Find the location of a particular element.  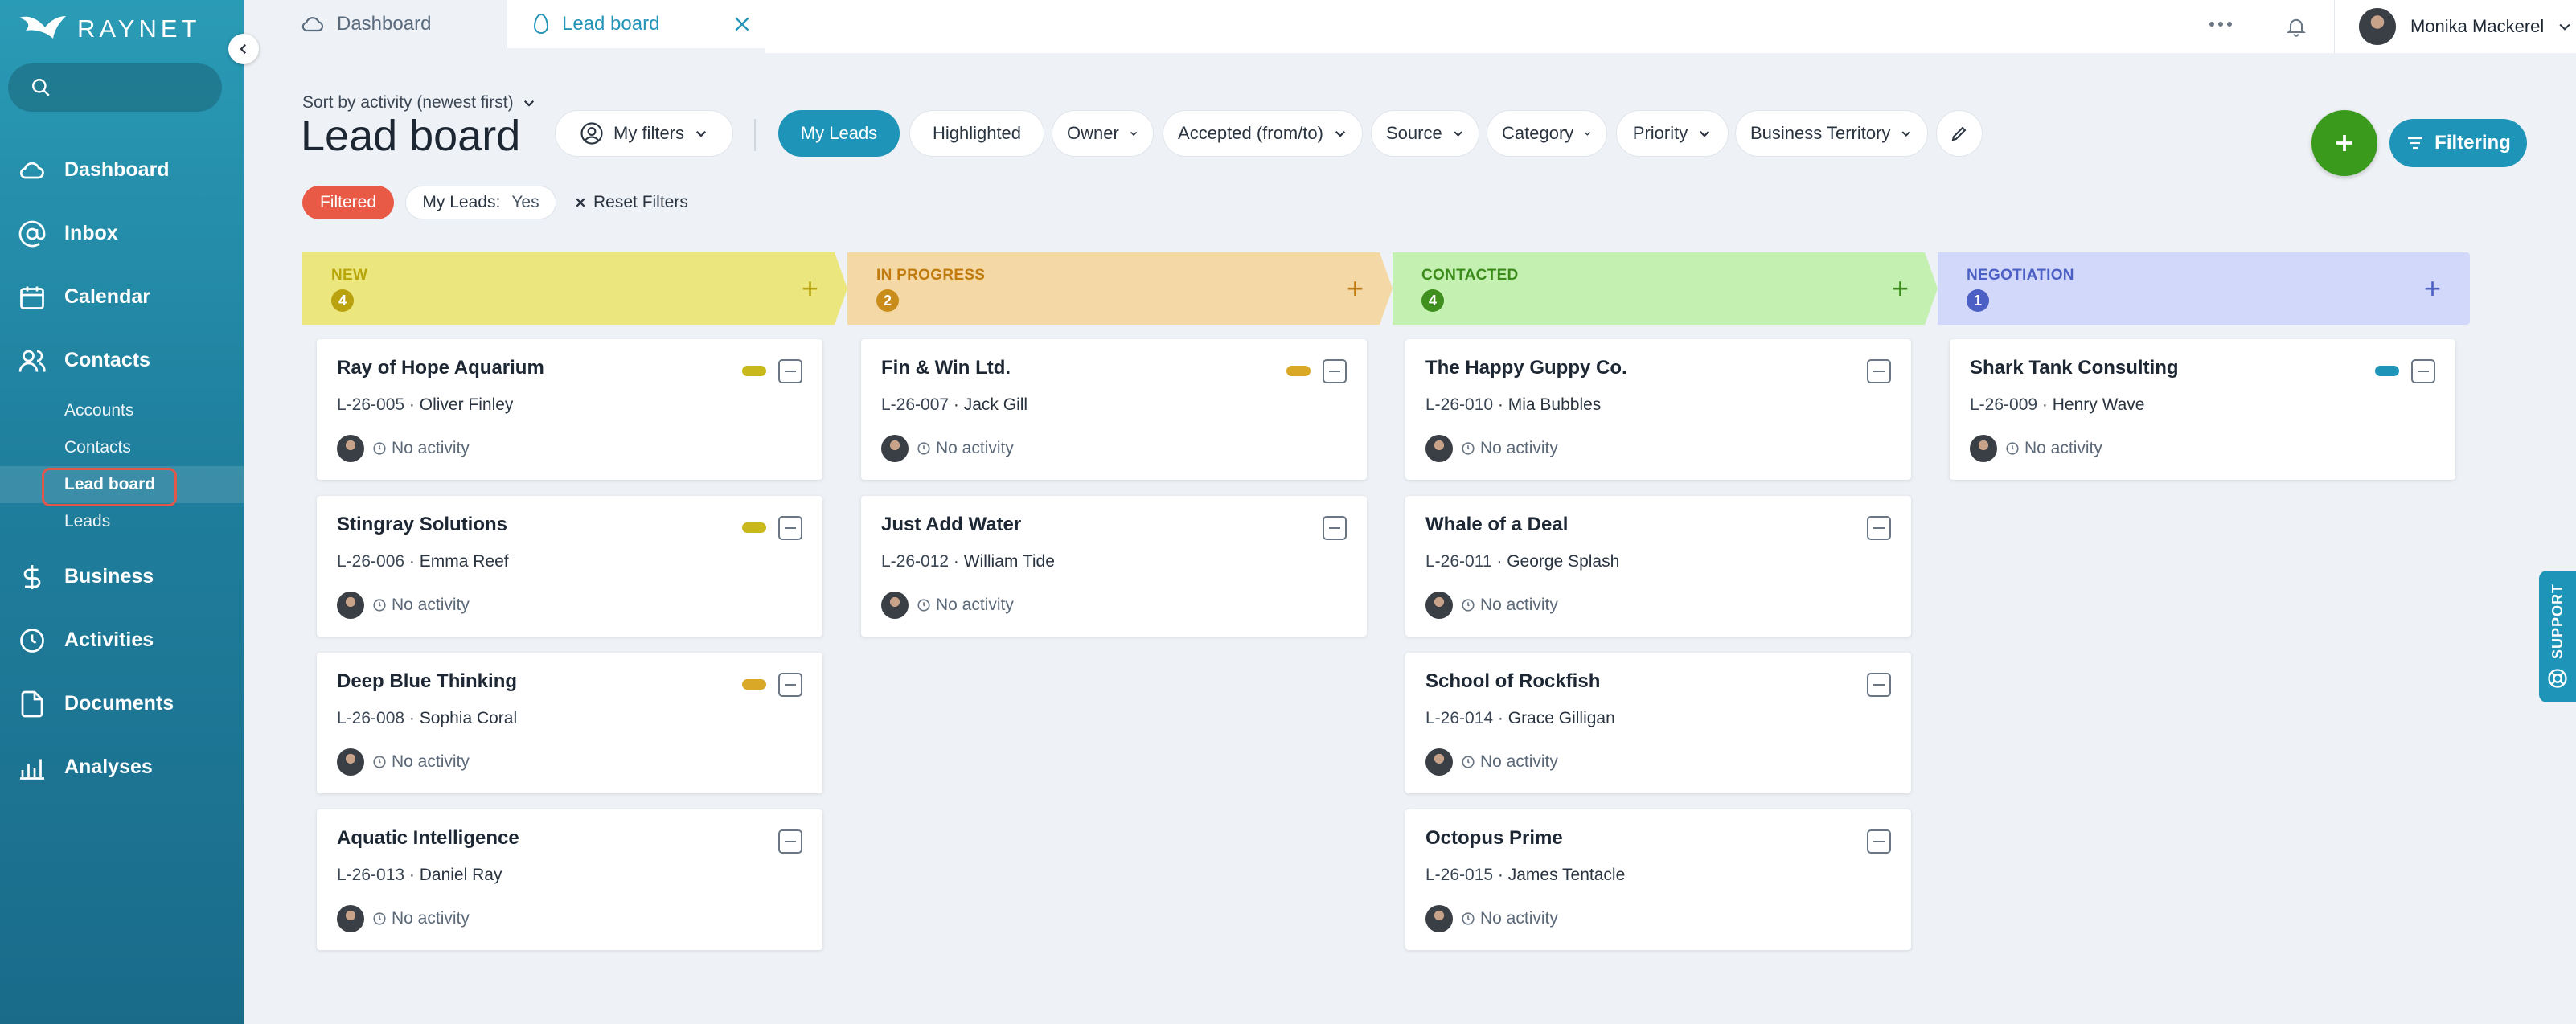

lead-meta: L-26-006 · Emma Reef is located at coordinates (423, 561).